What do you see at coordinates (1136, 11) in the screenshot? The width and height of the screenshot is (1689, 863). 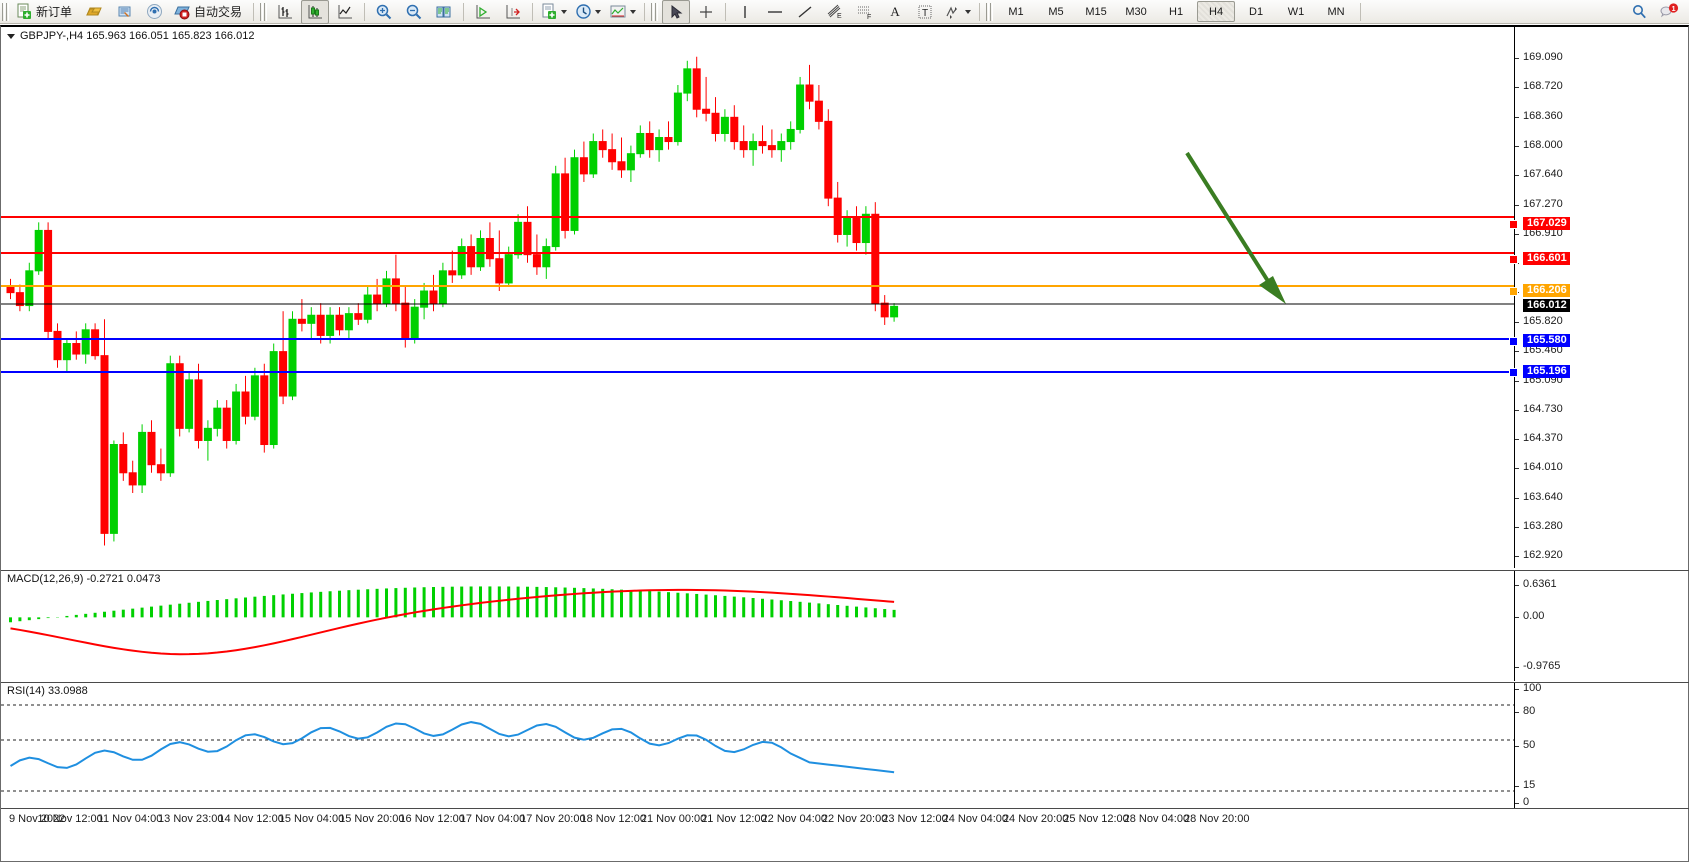 I see `timeframe-m30: M30` at bounding box center [1136, 11].